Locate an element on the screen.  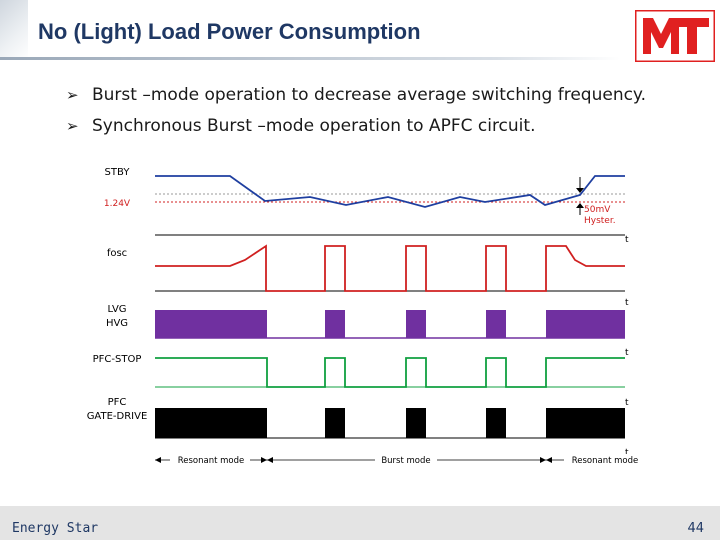
label-gate-drive: GATE-DRIVE is located at coordinates (117, 416).